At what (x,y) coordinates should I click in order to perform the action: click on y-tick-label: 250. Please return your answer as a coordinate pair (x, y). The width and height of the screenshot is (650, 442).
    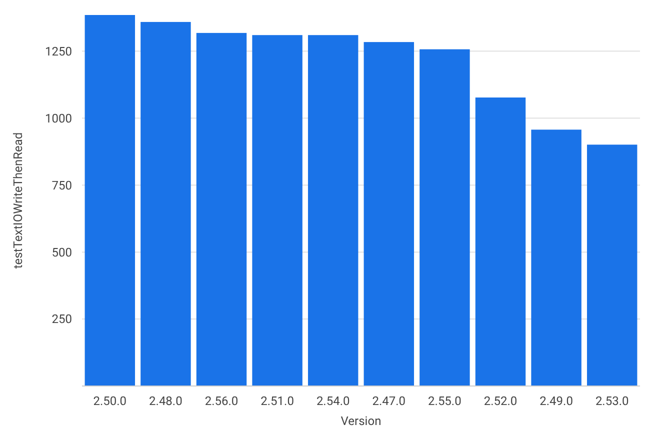
    Looking at the image, I should click on (62, 319).